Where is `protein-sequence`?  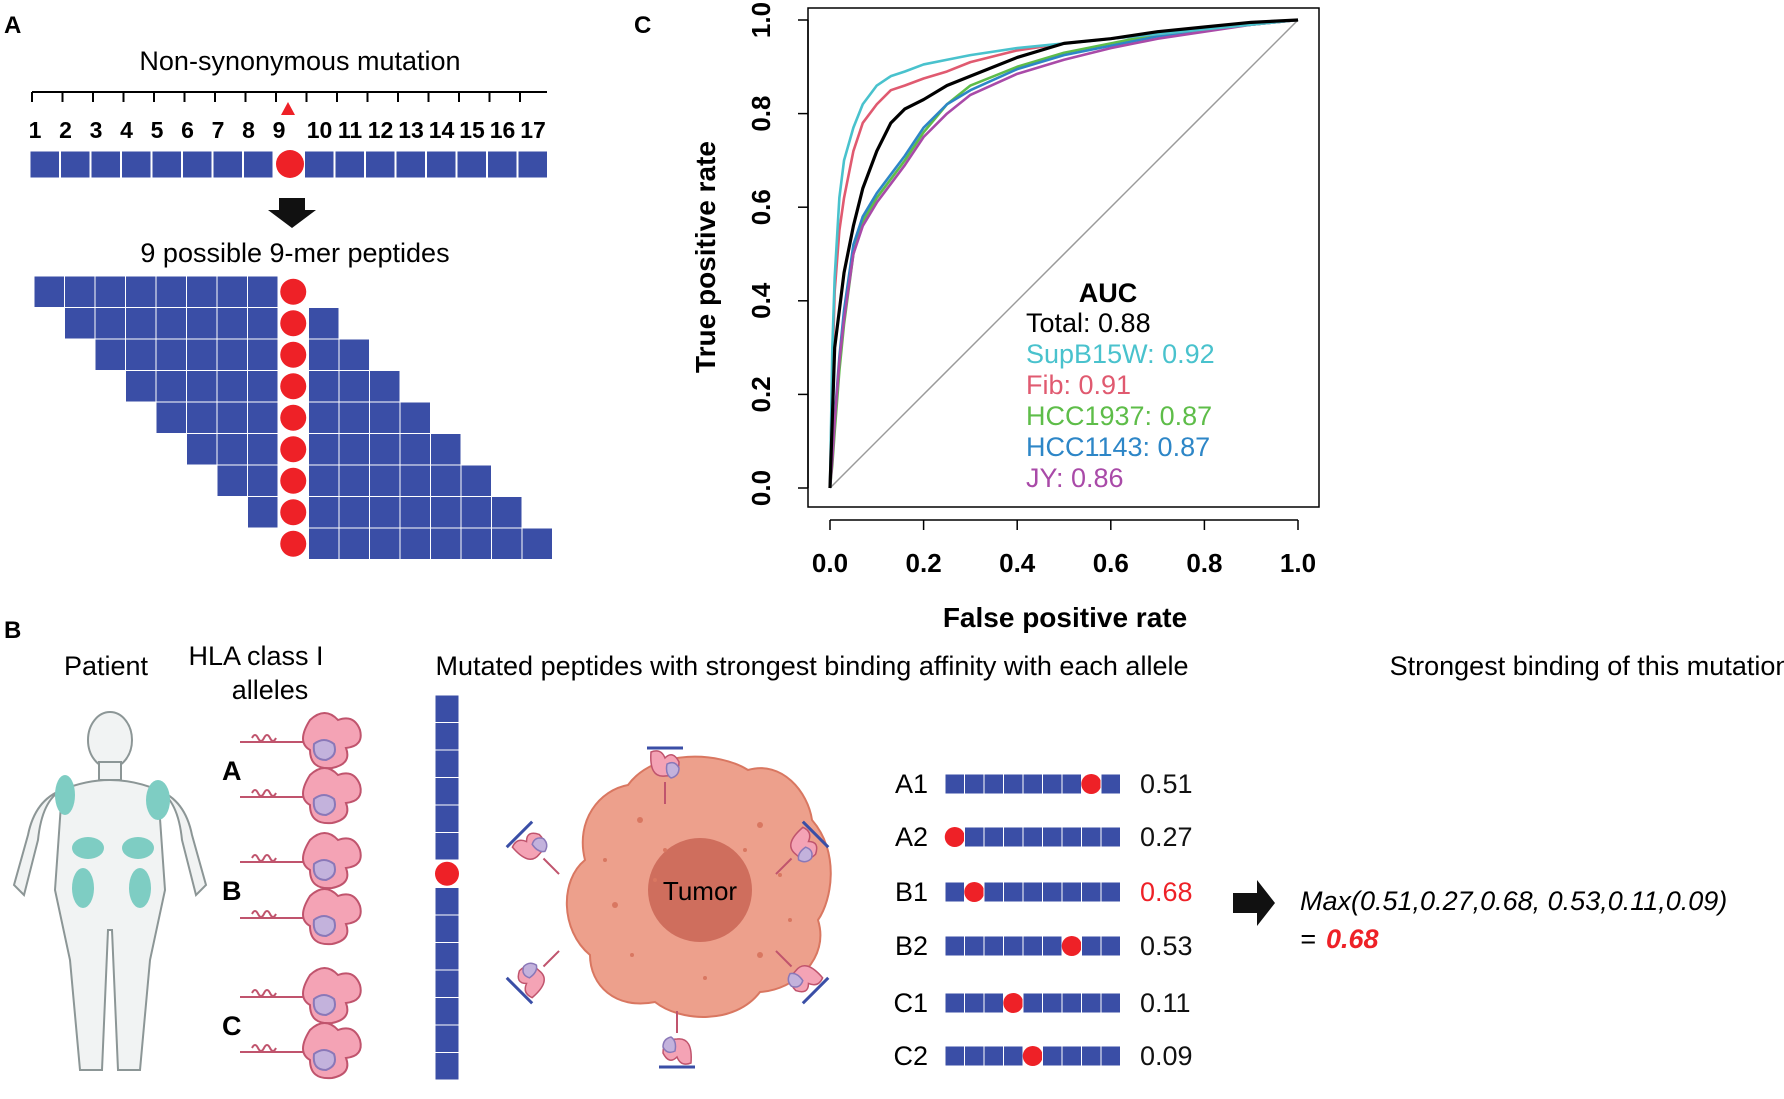 protein-sequence is located at coordinates (288, 164).